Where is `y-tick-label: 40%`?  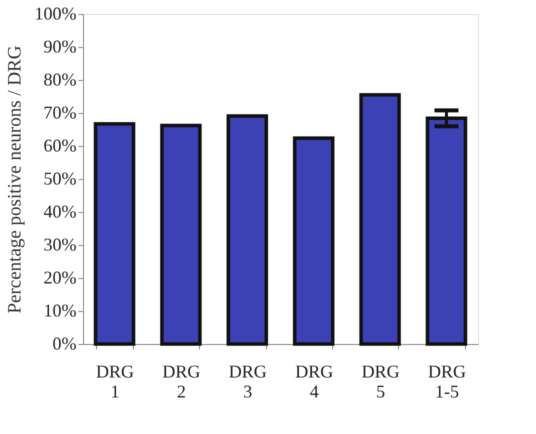
y-tick-label: 40% is located at coordinates (60, 212).